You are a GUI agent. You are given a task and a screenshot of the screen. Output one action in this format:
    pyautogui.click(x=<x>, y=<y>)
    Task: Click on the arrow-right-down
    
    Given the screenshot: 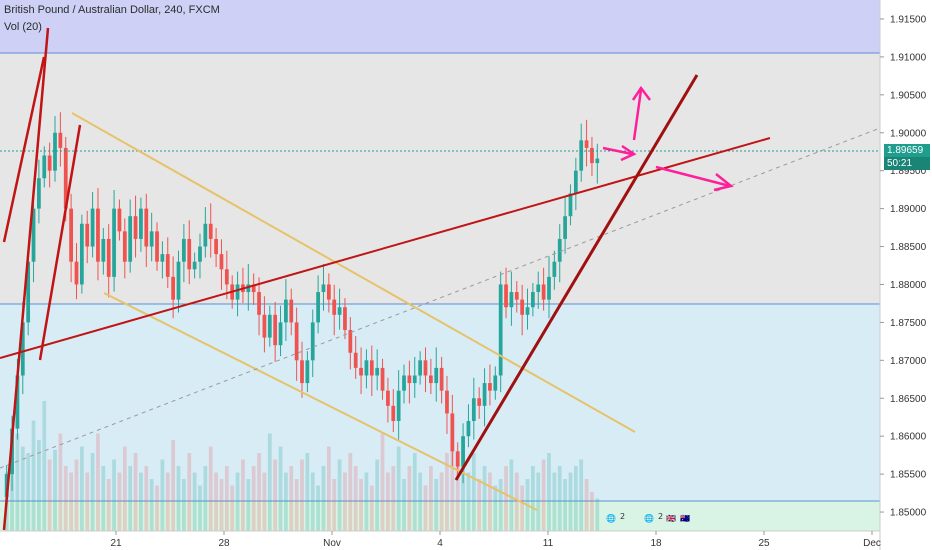 What is the action you would take?
    pyautogui.click(x=694, y=178)
    